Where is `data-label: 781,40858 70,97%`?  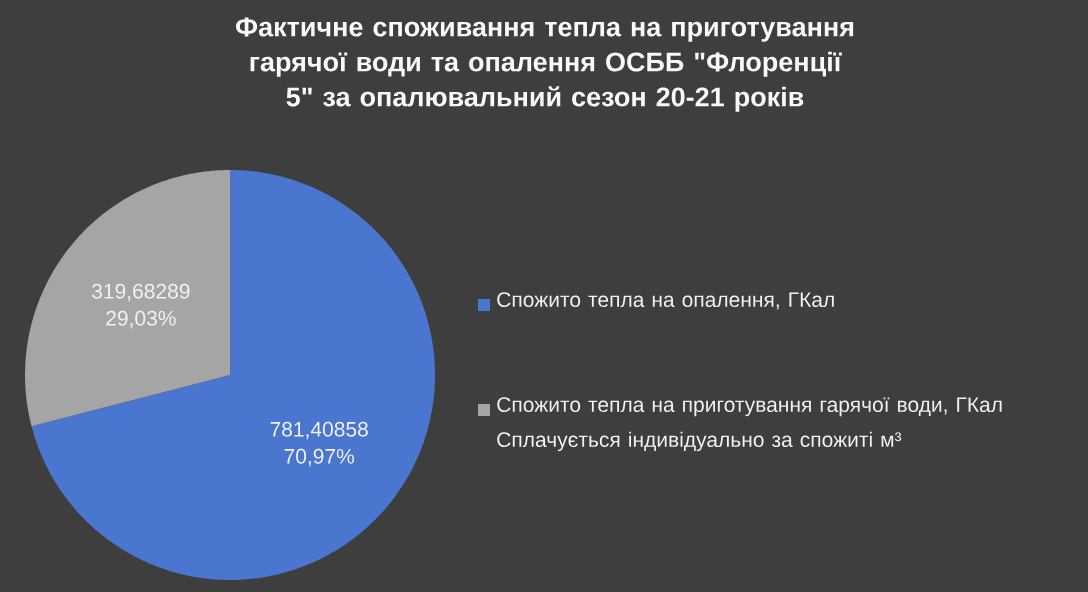
data-label: 781,40858 70,97% is located at coordinates (319, 444).